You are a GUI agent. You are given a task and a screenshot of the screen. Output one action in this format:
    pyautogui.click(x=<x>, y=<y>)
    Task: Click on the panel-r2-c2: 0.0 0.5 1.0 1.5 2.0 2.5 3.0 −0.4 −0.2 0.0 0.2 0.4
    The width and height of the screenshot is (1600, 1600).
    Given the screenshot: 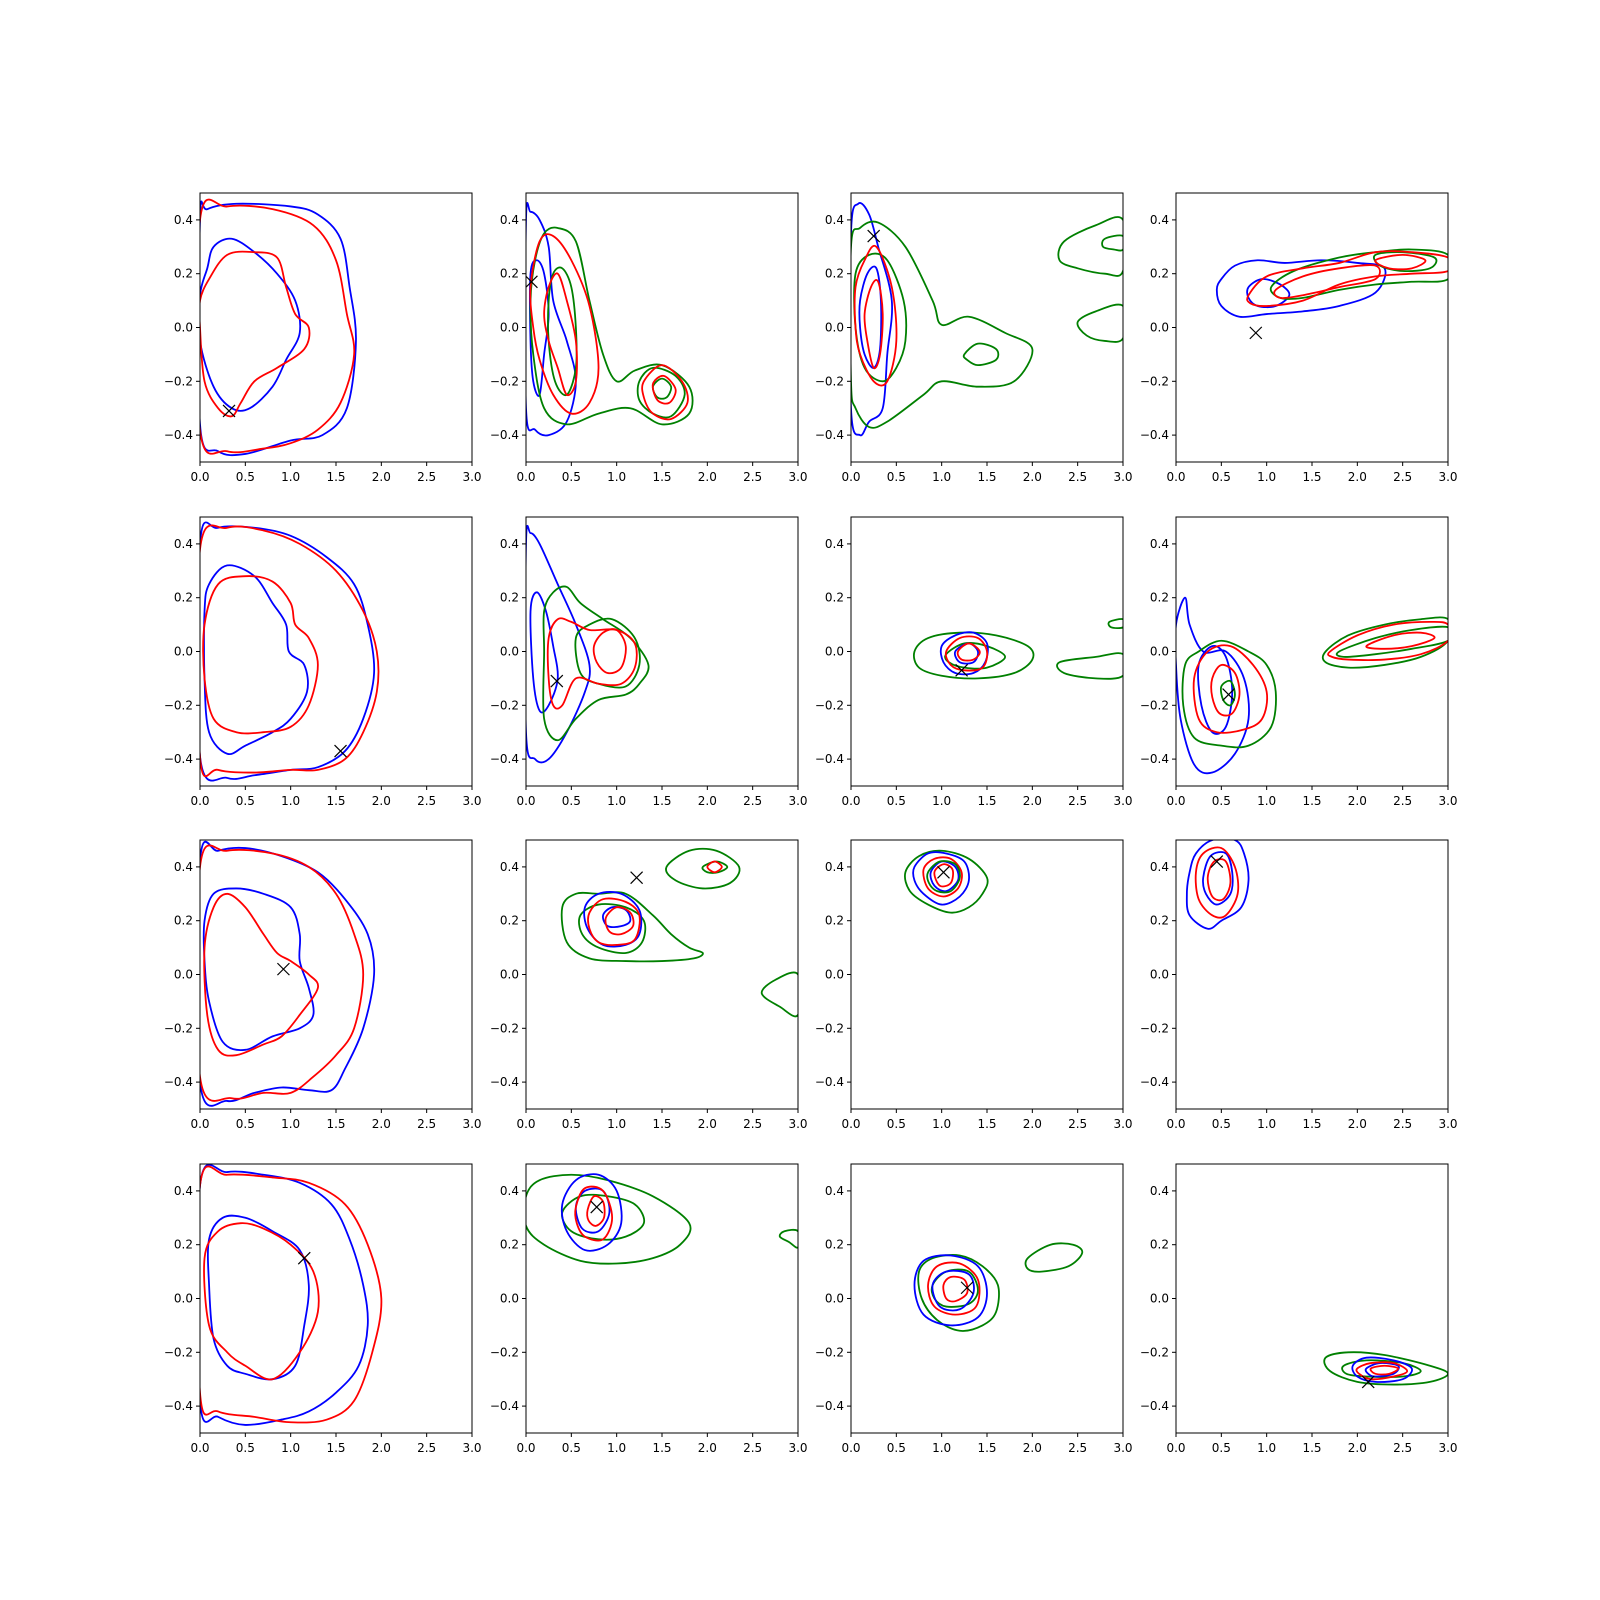 What is the action you would take?
    pyautogui.click(x=974, y=985)
    